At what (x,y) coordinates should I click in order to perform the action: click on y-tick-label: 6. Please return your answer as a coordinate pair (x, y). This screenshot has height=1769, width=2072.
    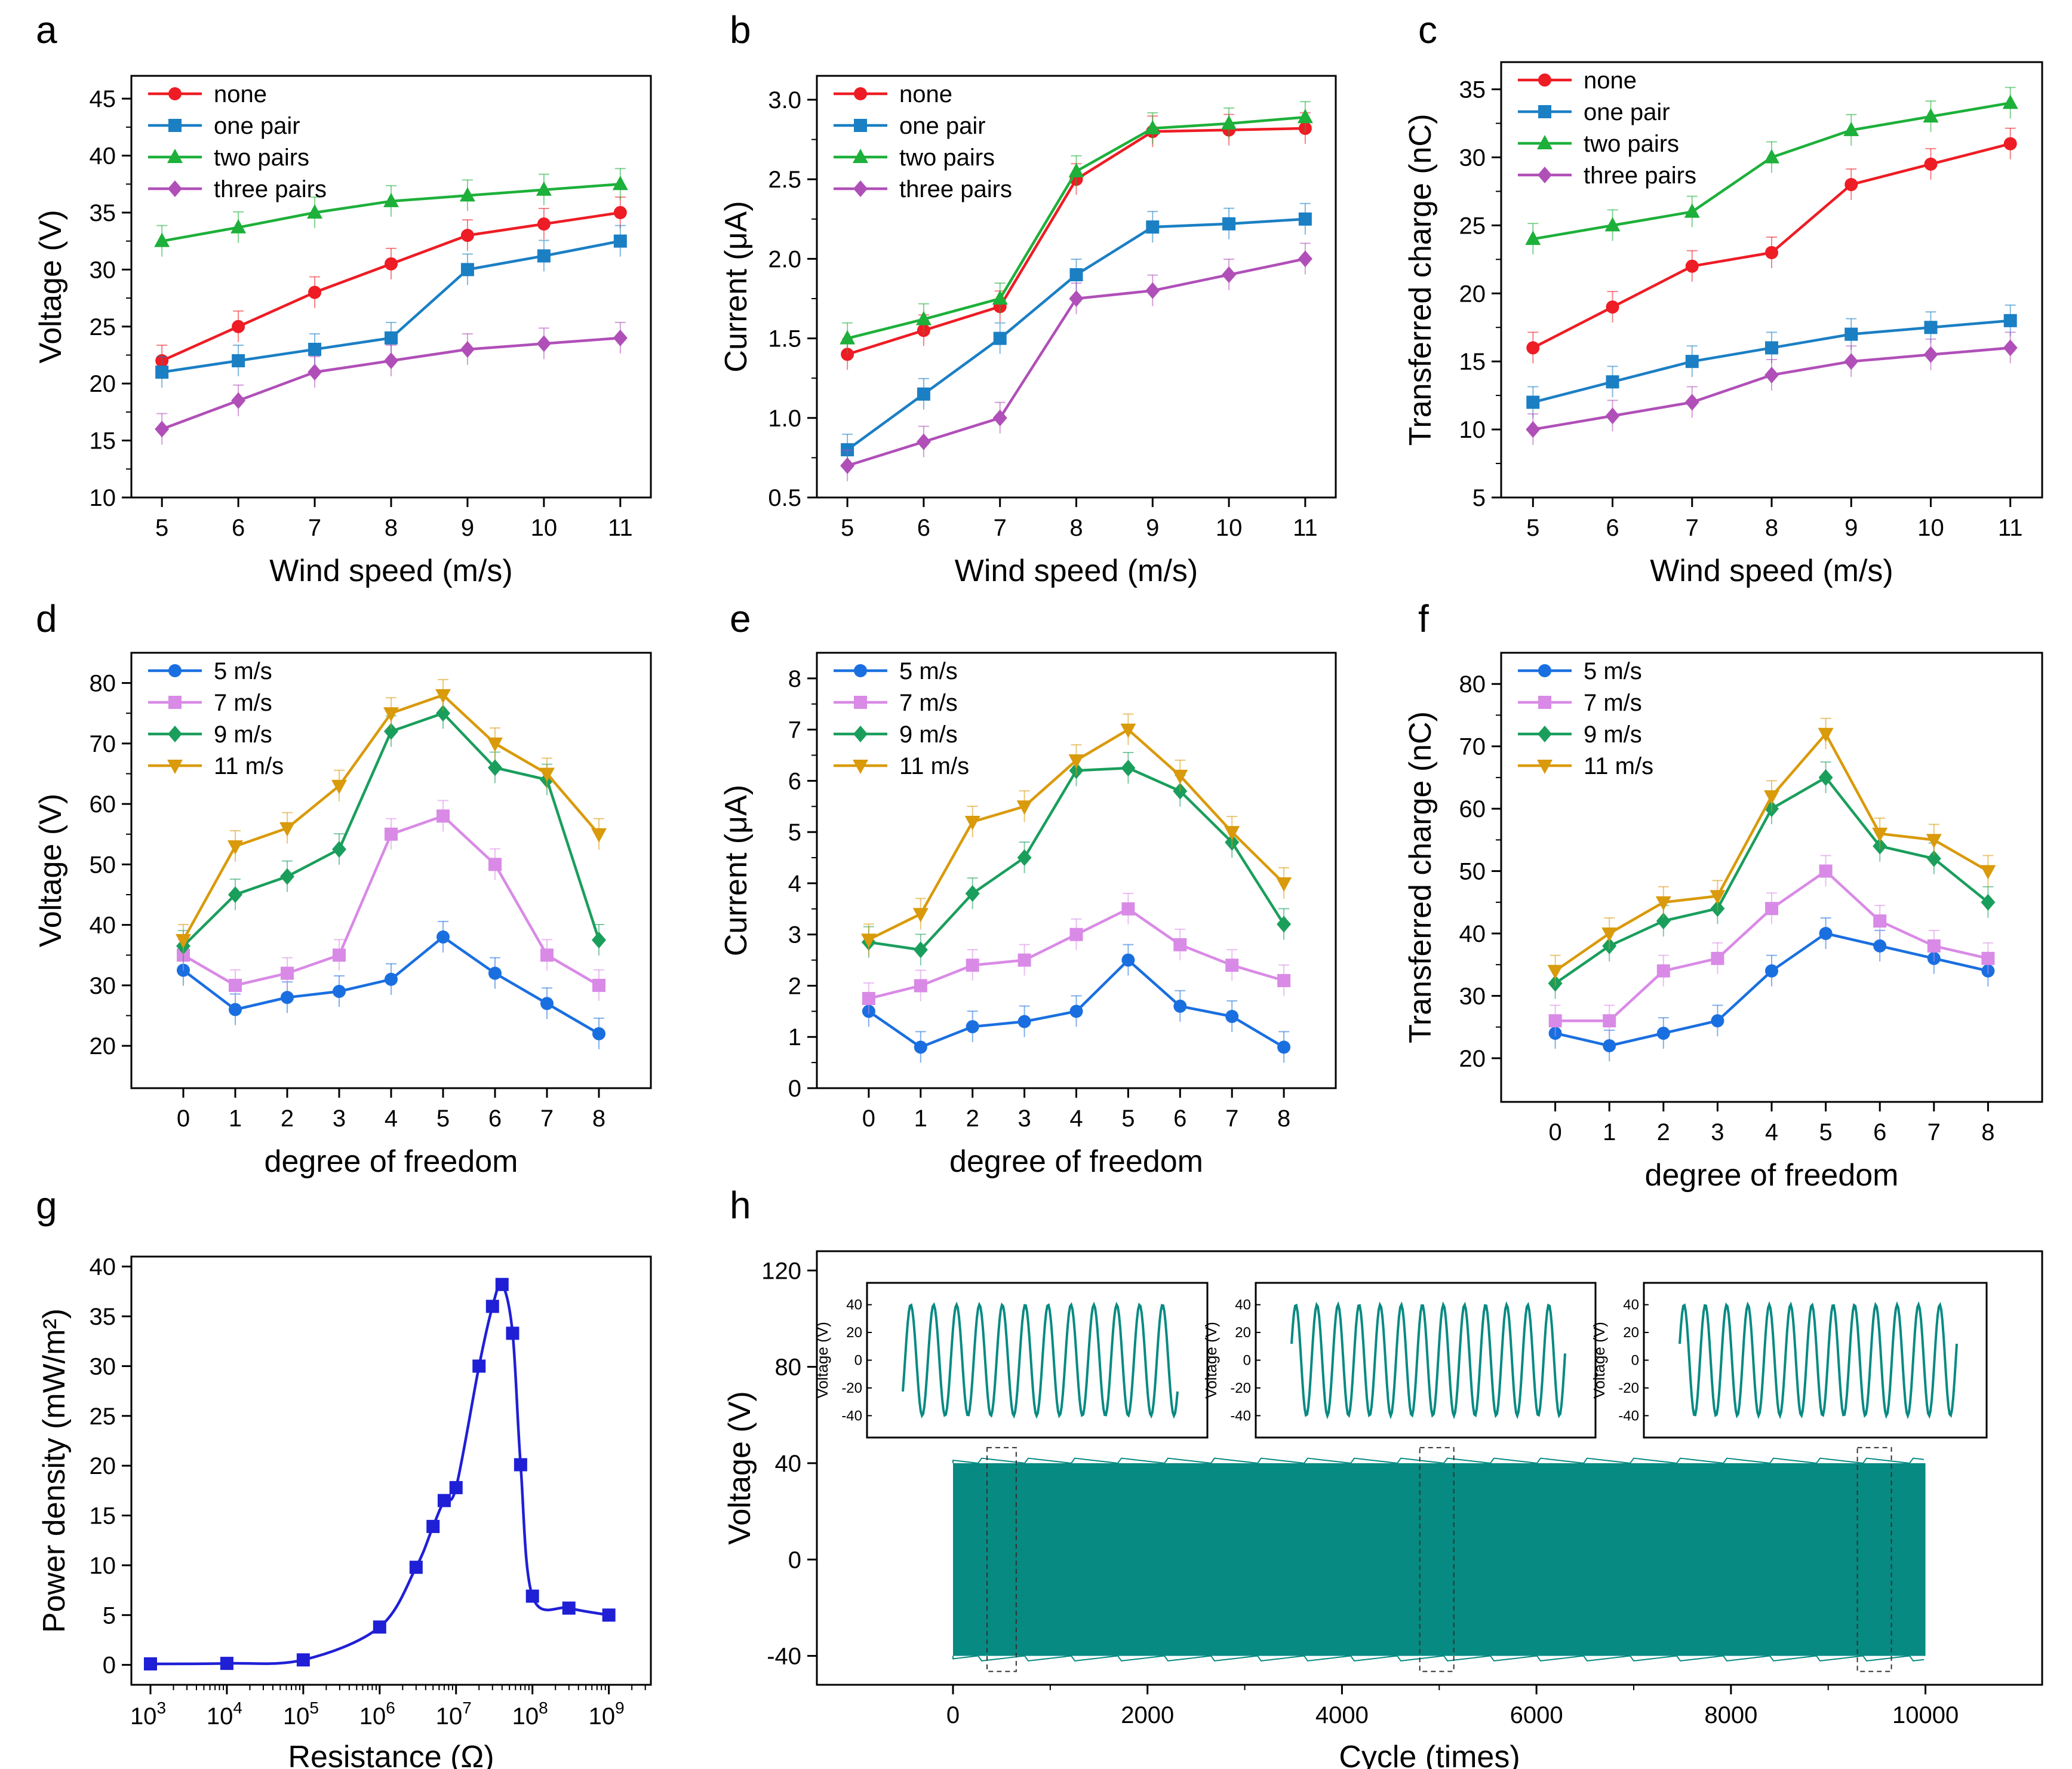
    Looking at the image, I should click on (795, 781).